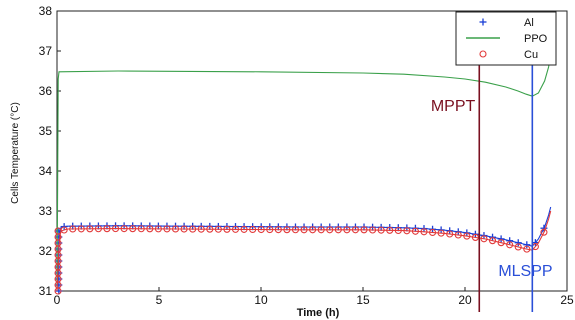 The width and height of the screenshot is (575, 320). What do you see at coordinates (506, 23) in the screenshot?
I see `legend-item-al: Al` at bounding box center [506, 23].